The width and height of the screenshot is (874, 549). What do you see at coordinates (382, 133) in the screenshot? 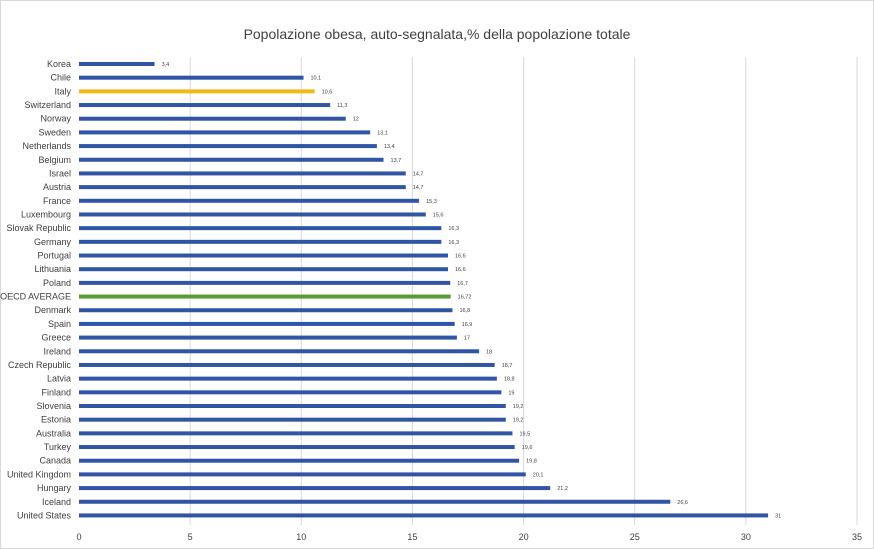
I see `data-label: 13,1` at bounding box center [382, 133].